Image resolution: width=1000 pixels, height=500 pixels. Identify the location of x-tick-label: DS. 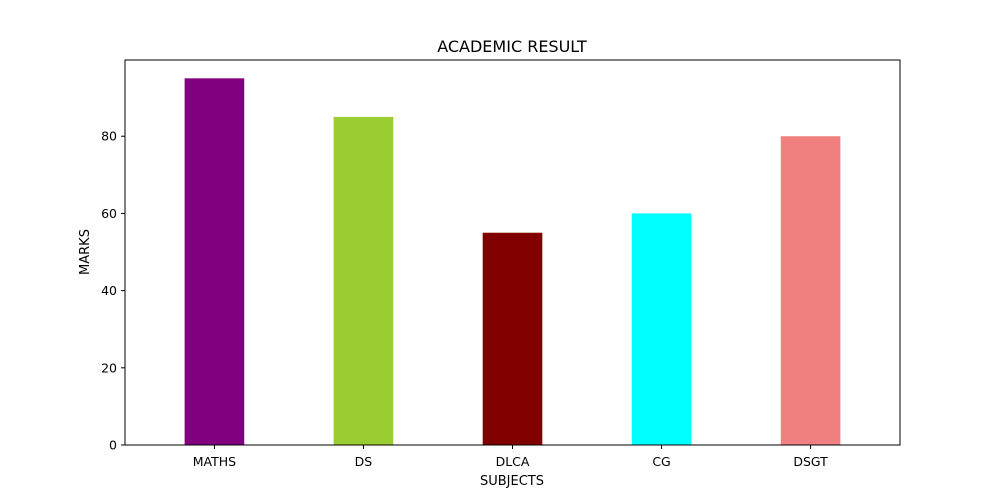
(364, 461).